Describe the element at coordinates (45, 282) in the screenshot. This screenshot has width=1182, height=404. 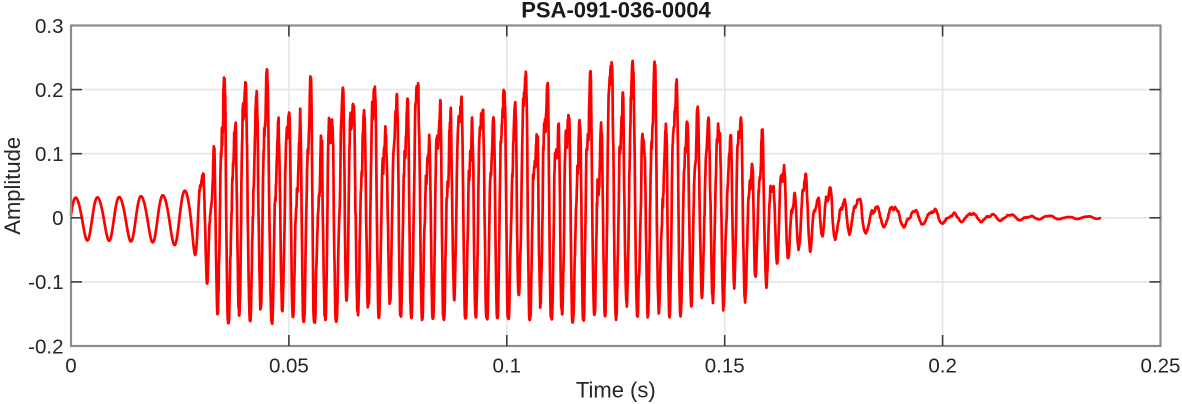
I see `svg-text: -0.1` at that location.